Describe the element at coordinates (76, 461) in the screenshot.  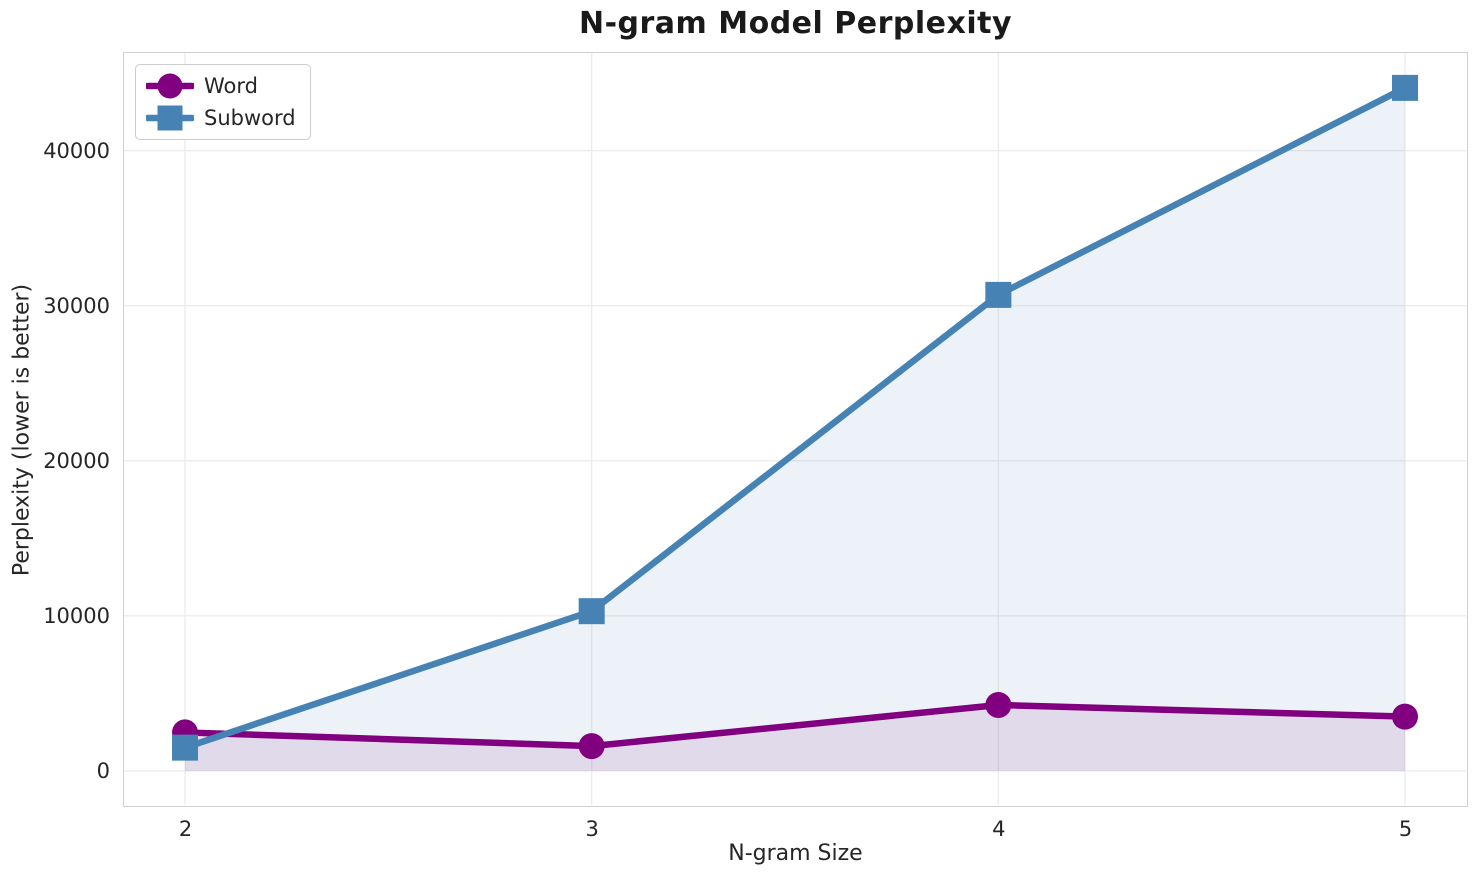
I see `y-tick-label: 20000` at that location.